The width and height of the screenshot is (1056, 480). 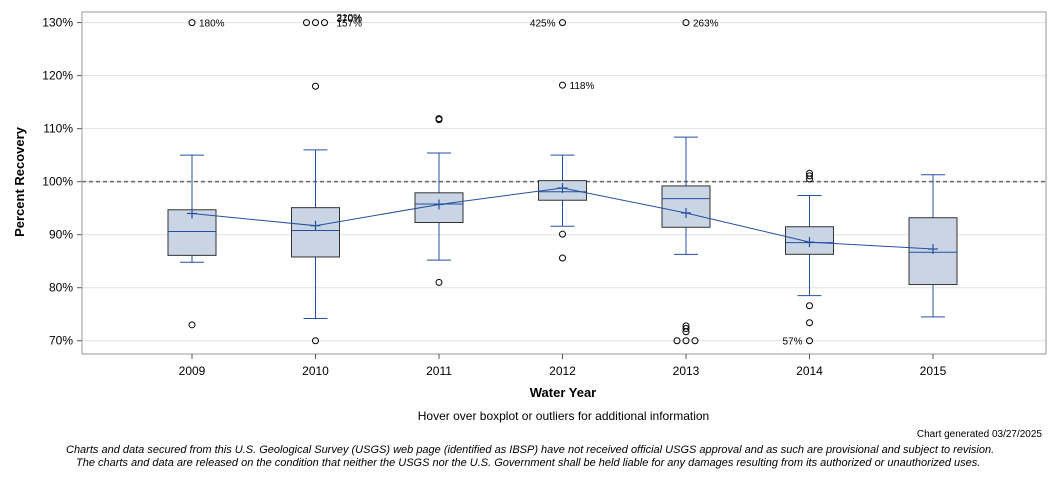 I want to click on y-tick-label: 80%, so click(x=61, y=288).